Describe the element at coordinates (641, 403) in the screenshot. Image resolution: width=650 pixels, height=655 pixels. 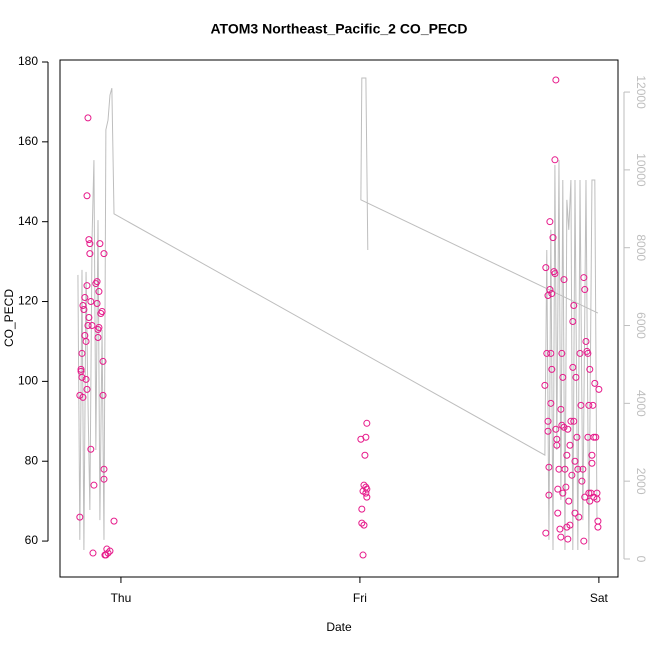
I see `y2-tick-label: 4000` at that location.